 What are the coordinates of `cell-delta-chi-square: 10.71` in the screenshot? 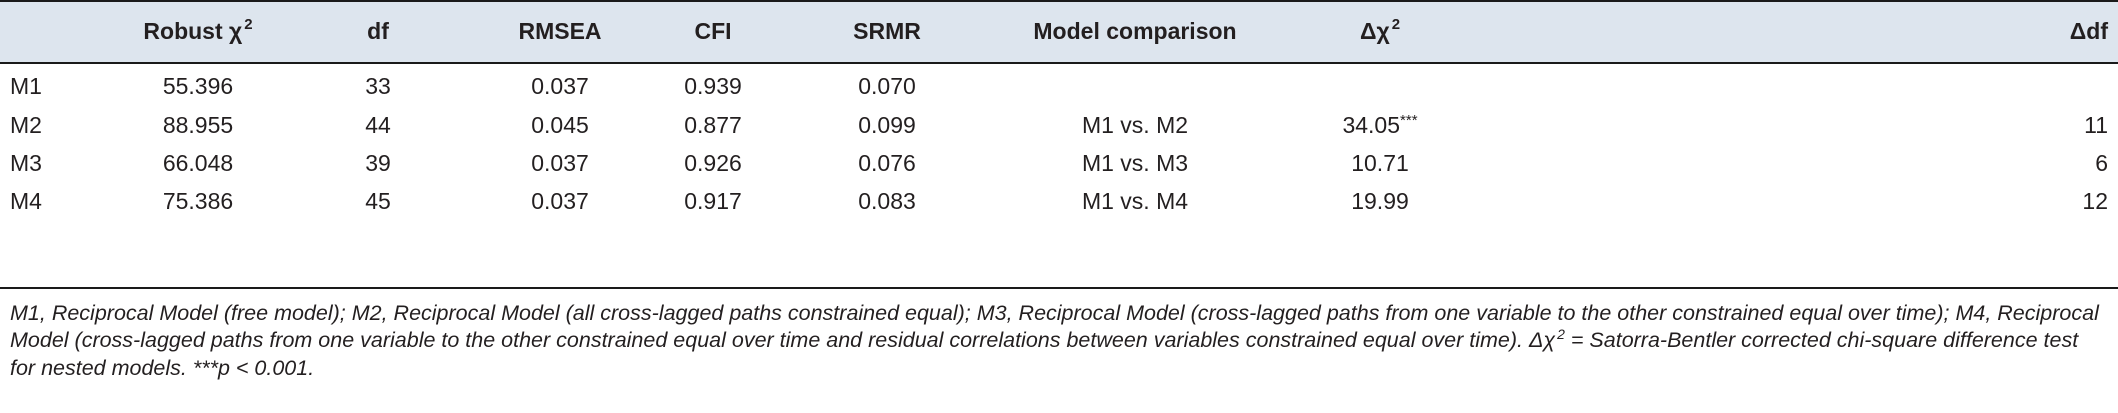 It's located at (1380, 165).